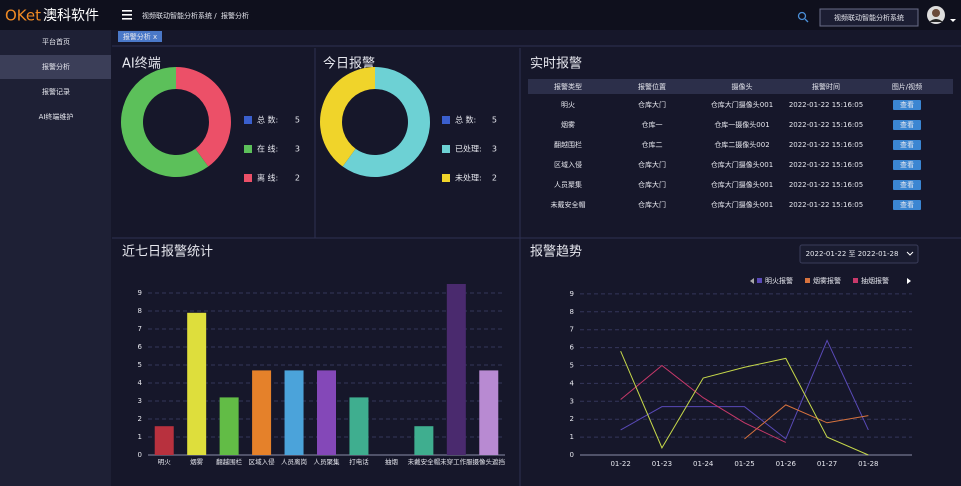 The image size is (961, 486). What do you see at coordinates (56, 116) in the screenshot?
I see `sidebar-item: AI终端维护` at bounding box center [56, 116].